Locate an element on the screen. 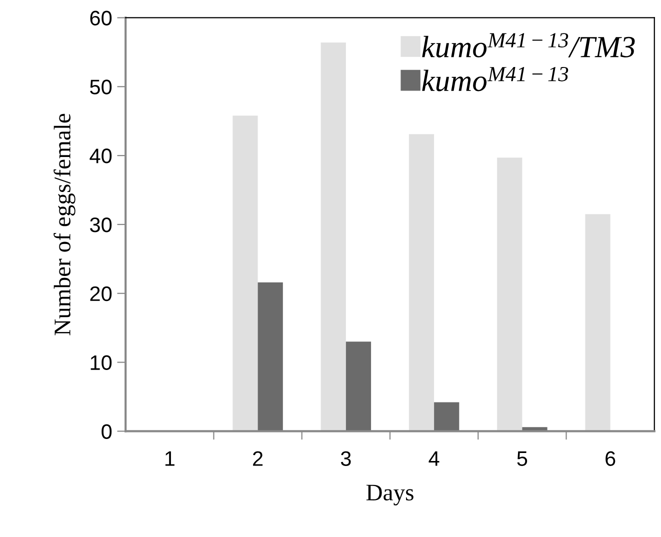 This screenshot has width=661, height=537. y-tick-label: 60 is located at coordinates (101, 18).